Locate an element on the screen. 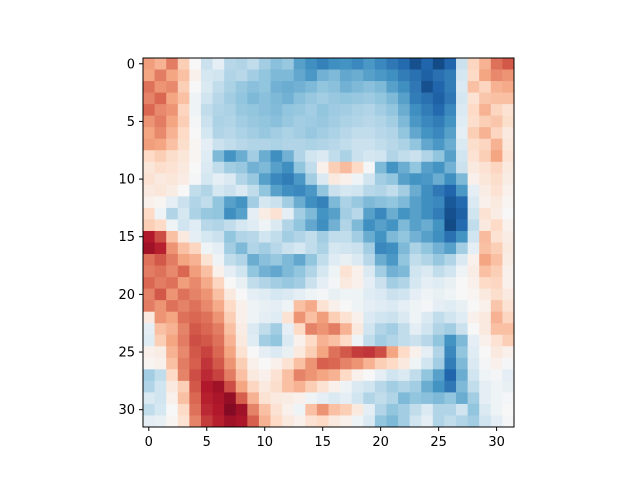 This screenshot has width=640, height=480. x-tick-label: 15 is located at coordinates (322, 442).